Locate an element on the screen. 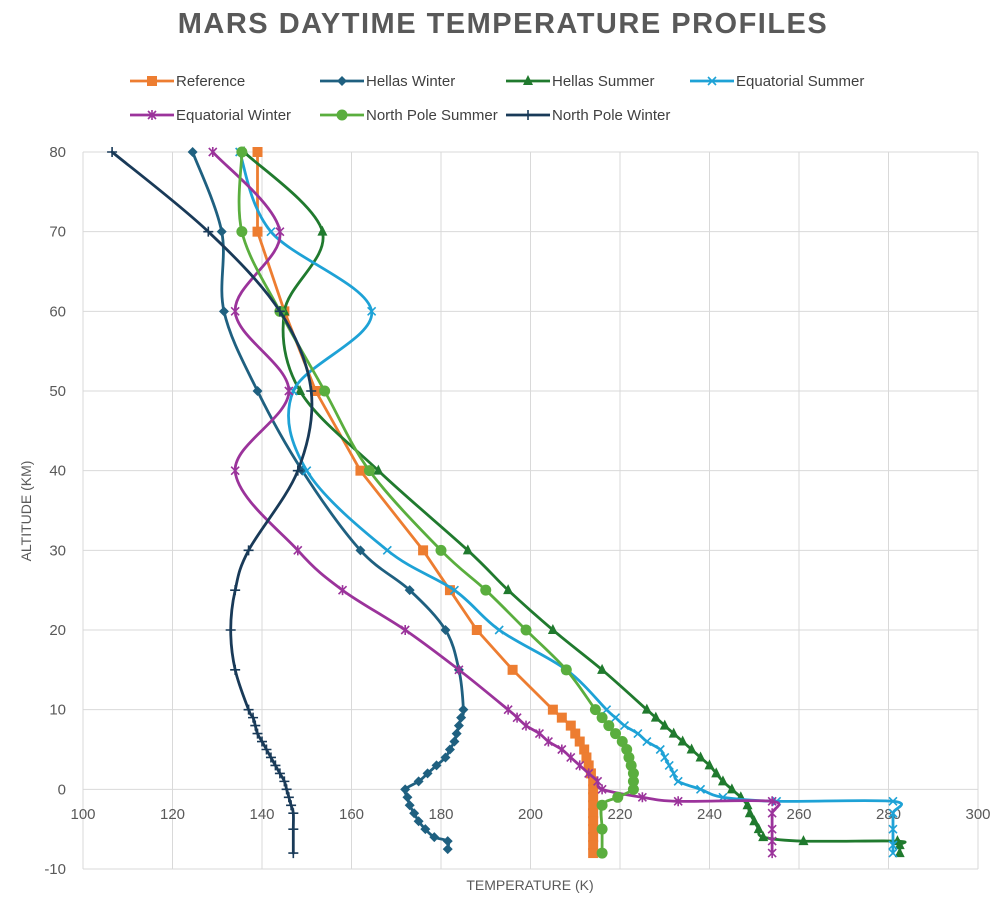 This screenshot has height=908, width=1006. x-tick-label: 260 is located at coordinates (798, 814).